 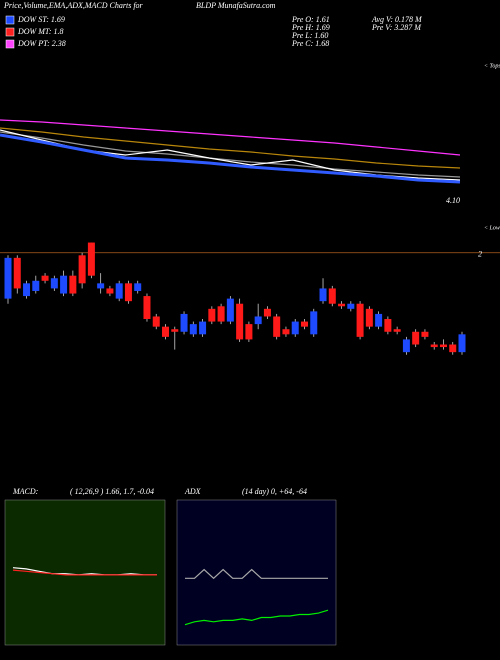 I want to click on legend-label: DOW ST: 1.69, so click(x=41, y=19).